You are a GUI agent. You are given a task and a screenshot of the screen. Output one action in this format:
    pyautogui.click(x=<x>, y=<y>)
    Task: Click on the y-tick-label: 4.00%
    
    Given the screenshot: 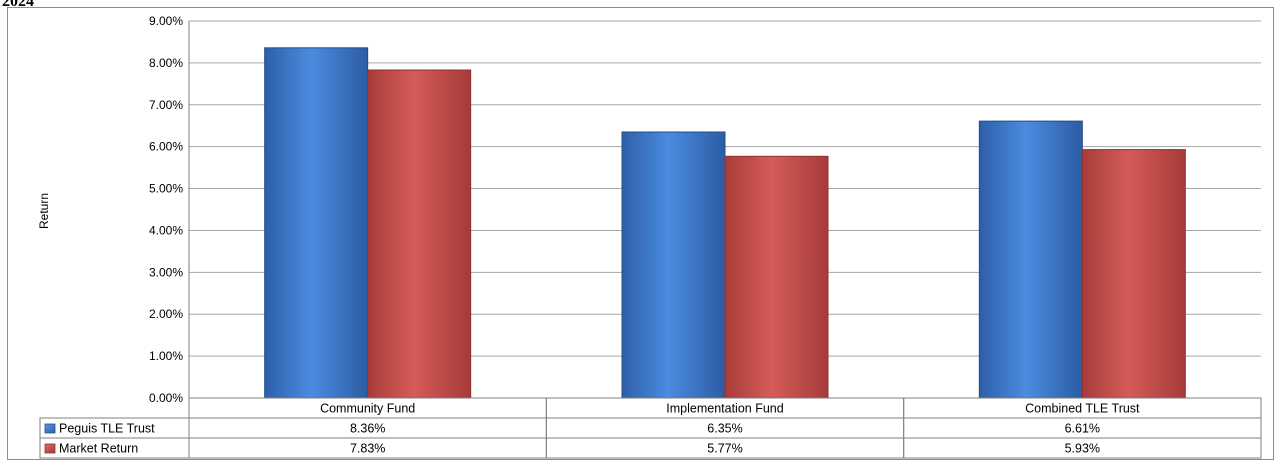 What is the action you would take?
    pyautogui.click(x=166, y=230)
    